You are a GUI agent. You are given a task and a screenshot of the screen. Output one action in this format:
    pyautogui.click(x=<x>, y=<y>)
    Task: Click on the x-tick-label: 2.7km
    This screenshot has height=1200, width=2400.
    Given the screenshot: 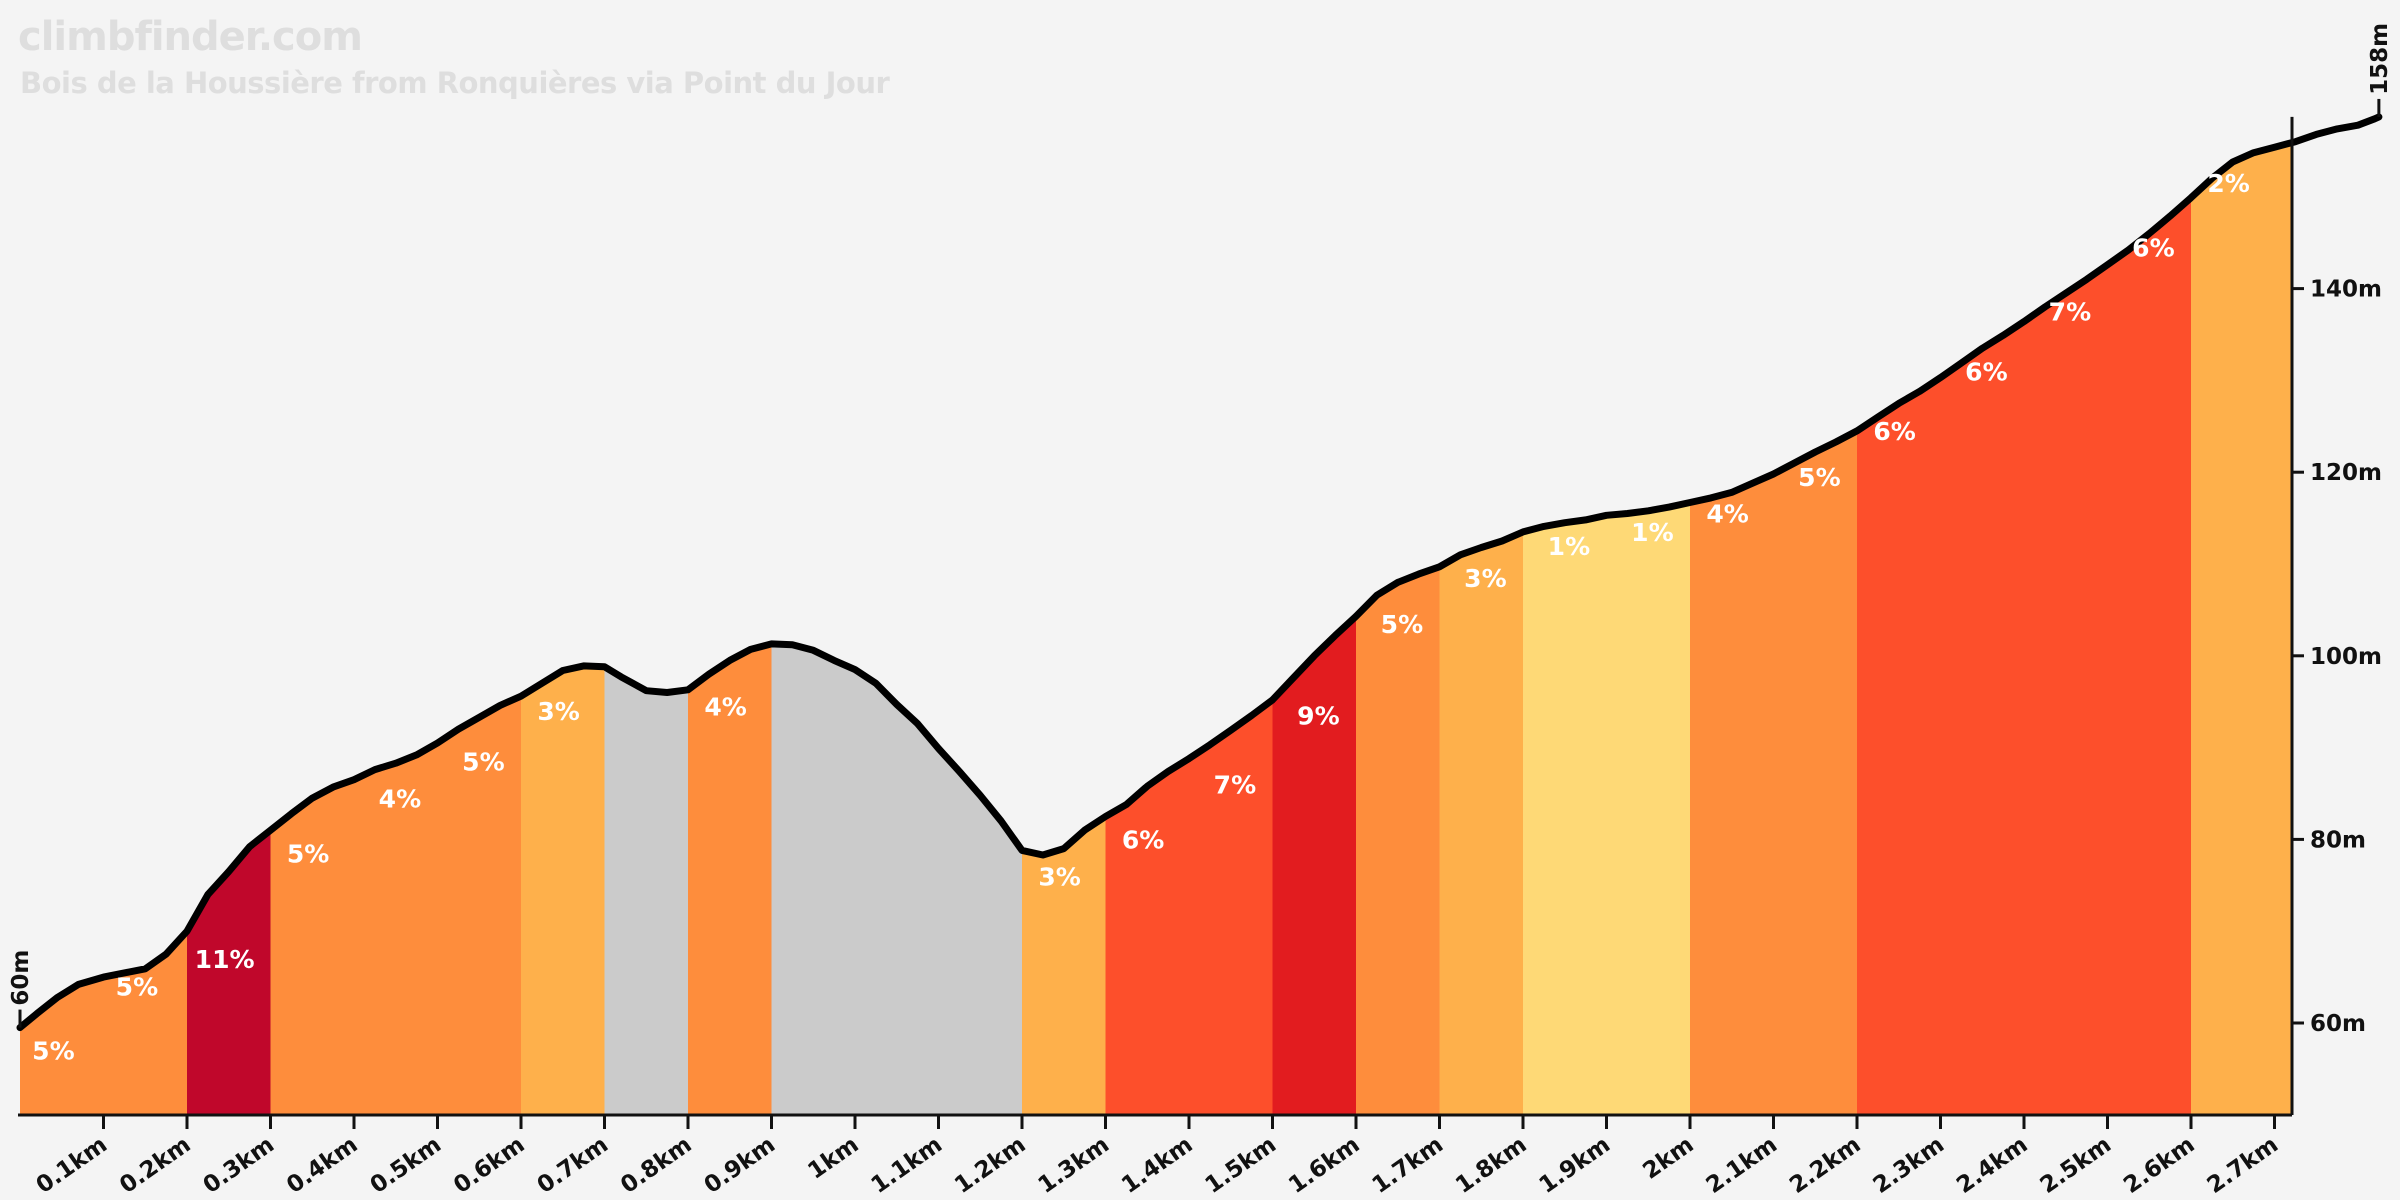 What is the action you would take?
    pyautogui.click(x=2243, y=1165)
    